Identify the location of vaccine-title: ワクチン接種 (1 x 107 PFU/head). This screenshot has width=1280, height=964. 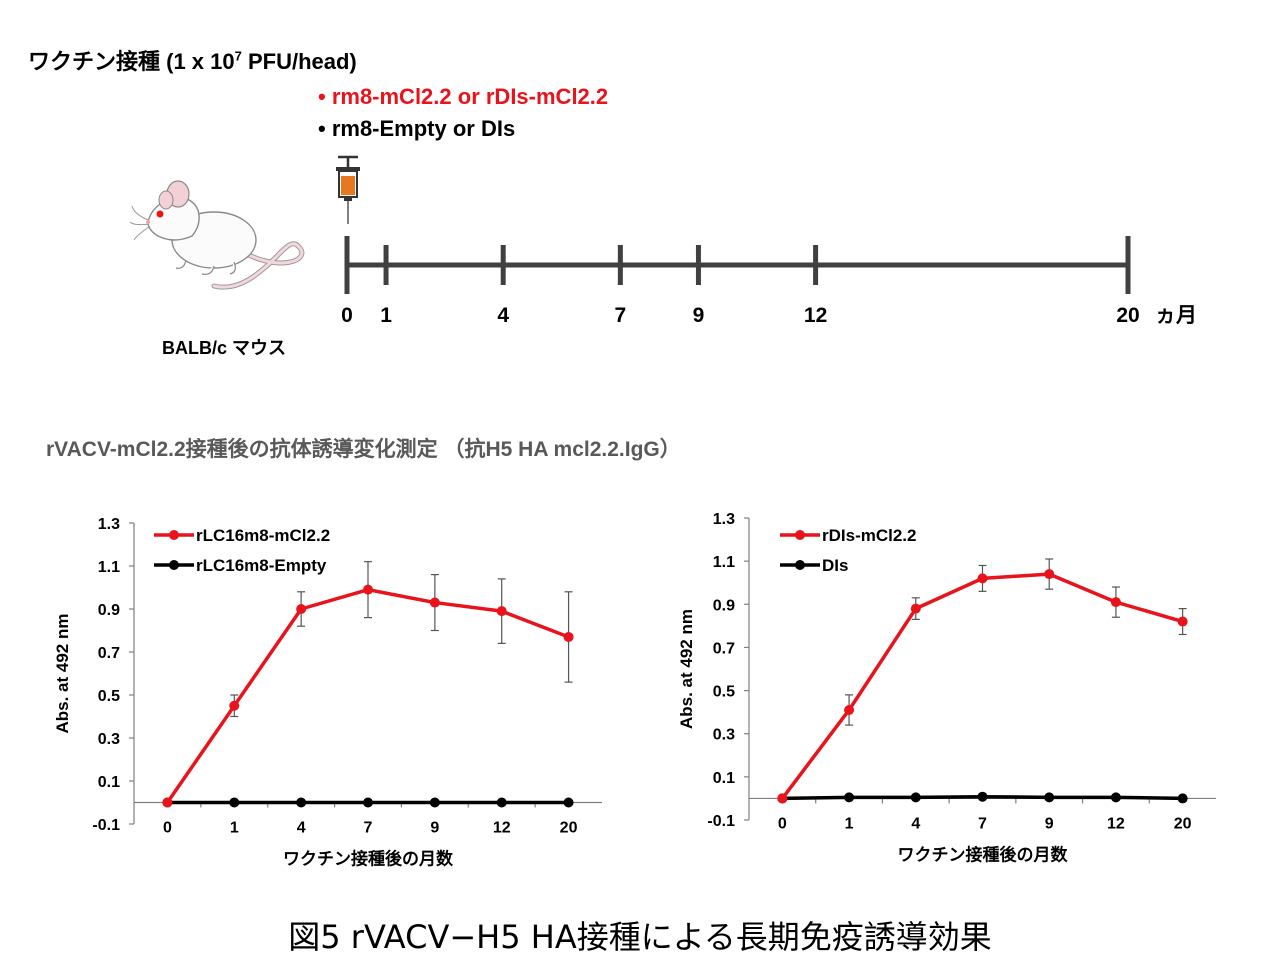
(192, 60).